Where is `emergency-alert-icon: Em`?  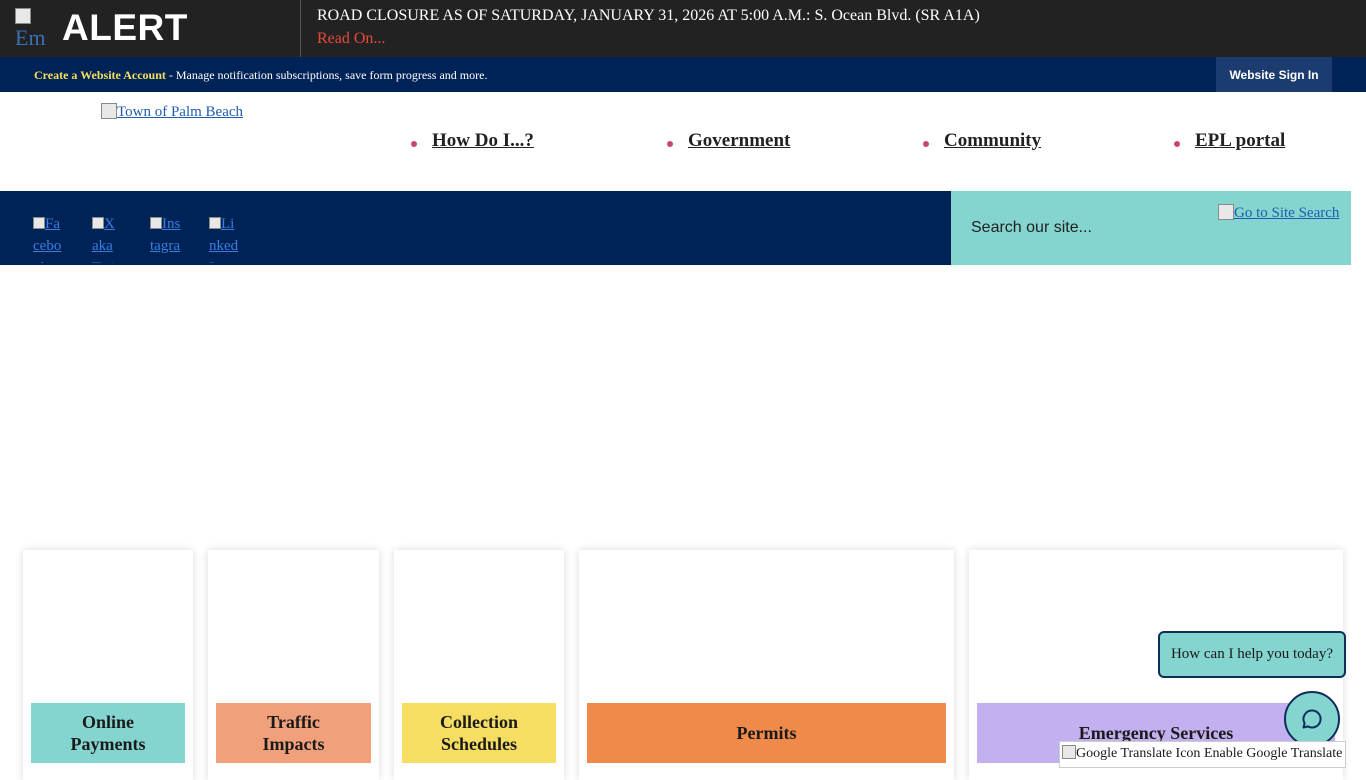 emergency-alert-icon: Em is located at coordinates (35, 29).